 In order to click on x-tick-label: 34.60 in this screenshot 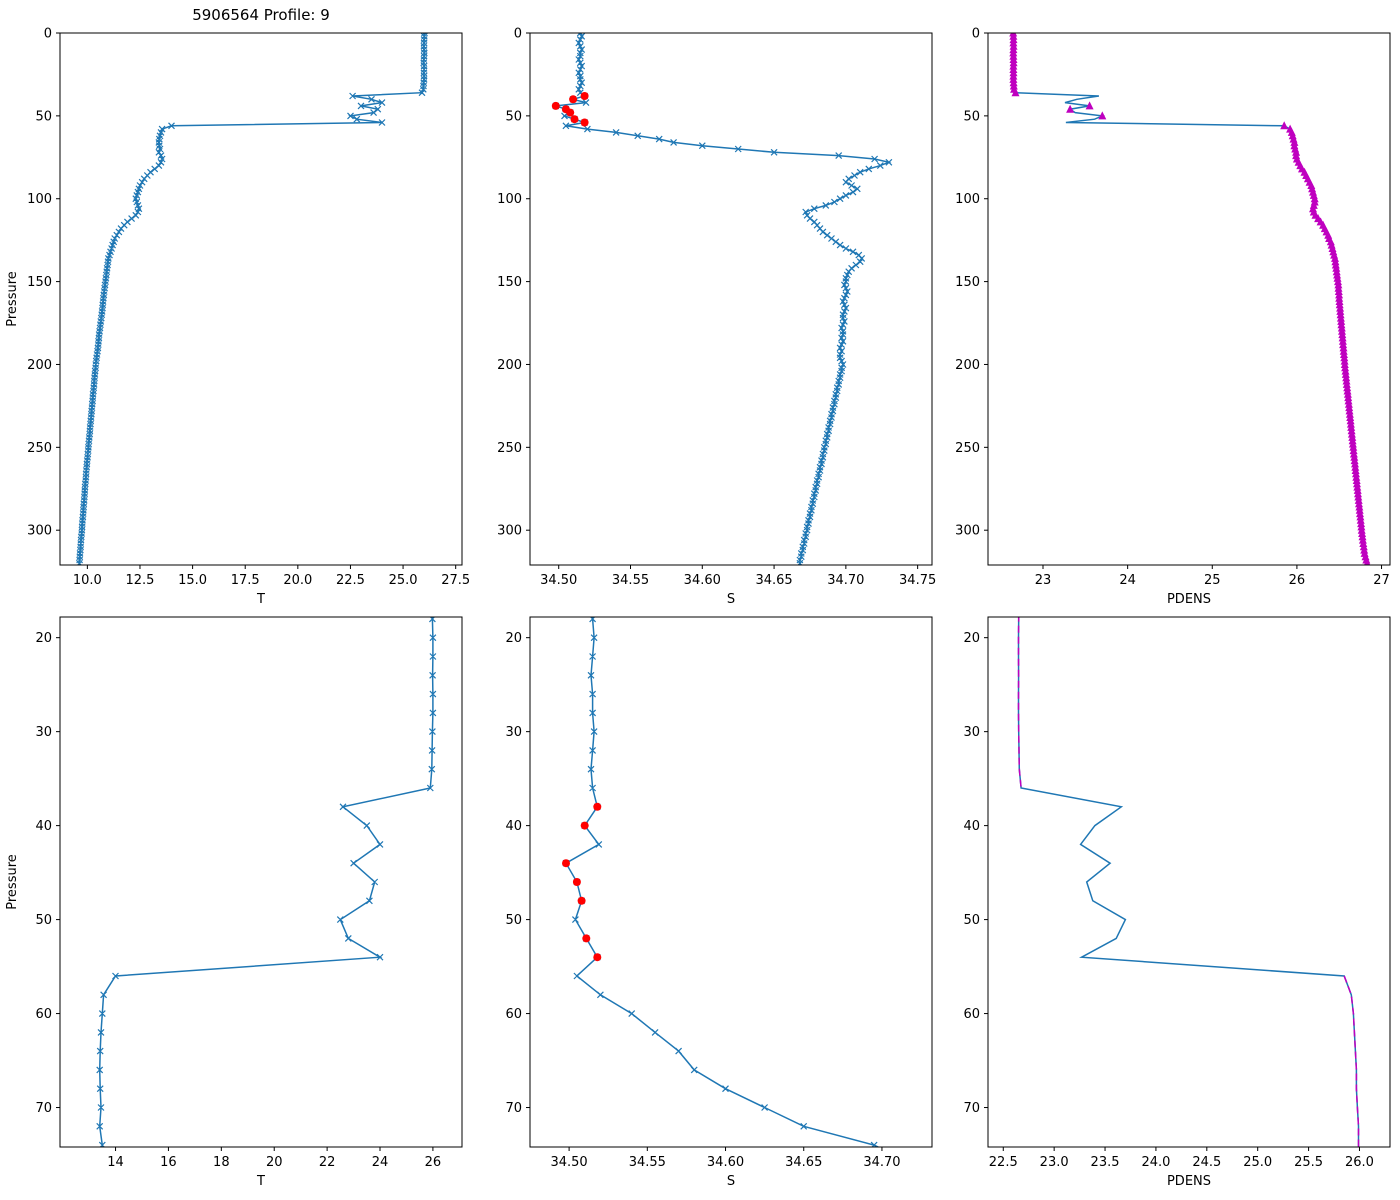, I will do `click(702, 580)`.